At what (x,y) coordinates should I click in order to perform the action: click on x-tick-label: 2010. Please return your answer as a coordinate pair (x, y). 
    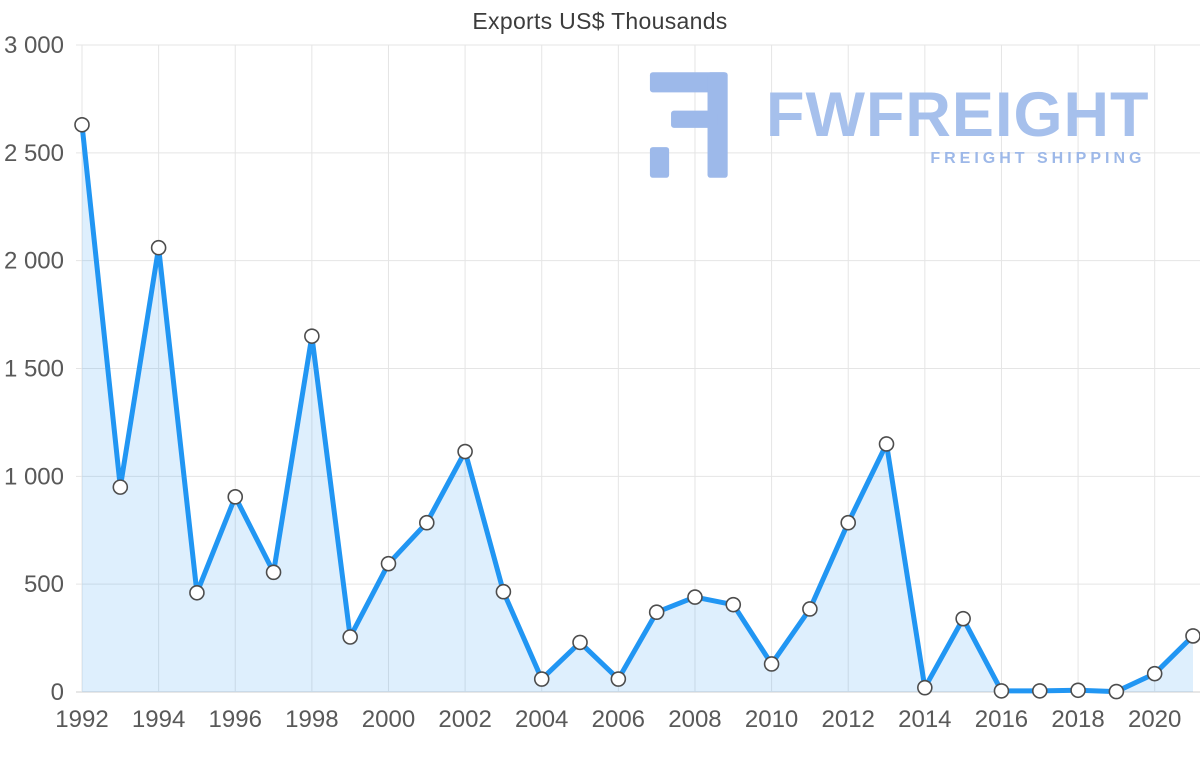
    Looking at the image, I should click on (771, 719).